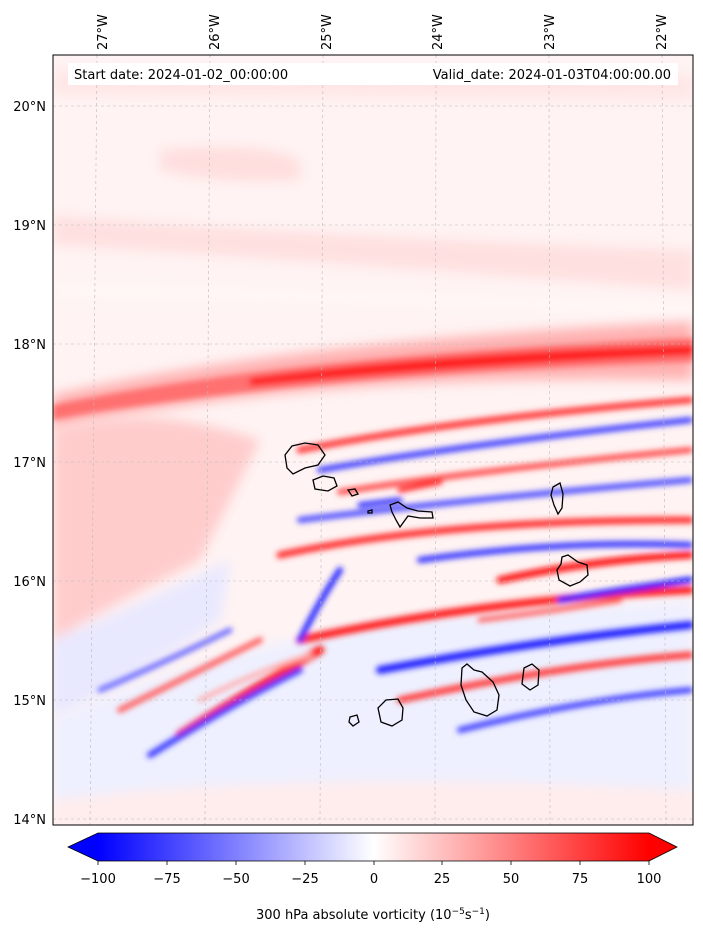  Describe the element at coordinates (442, 879) in the screenshot. I see `colorbar-tick: 25` at that location.